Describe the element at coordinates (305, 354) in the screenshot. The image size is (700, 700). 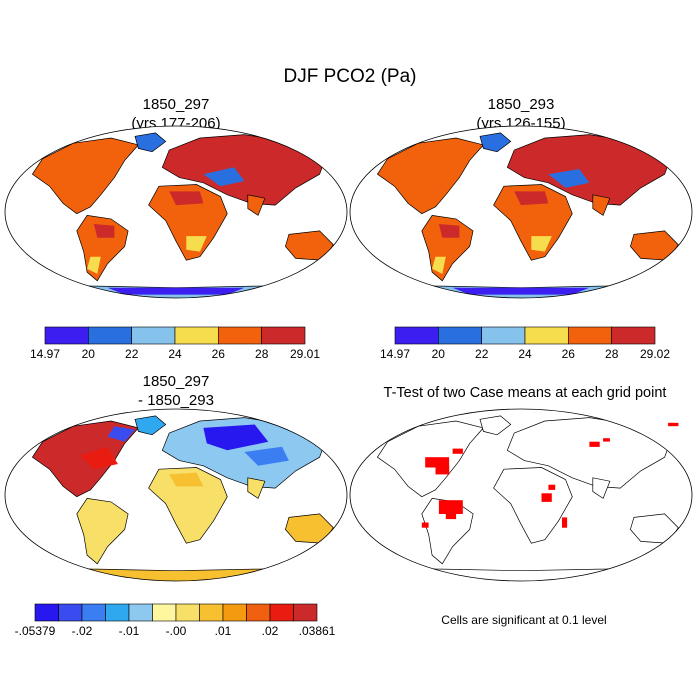
I see `colorbar-tick-label: 29.01` at that location.